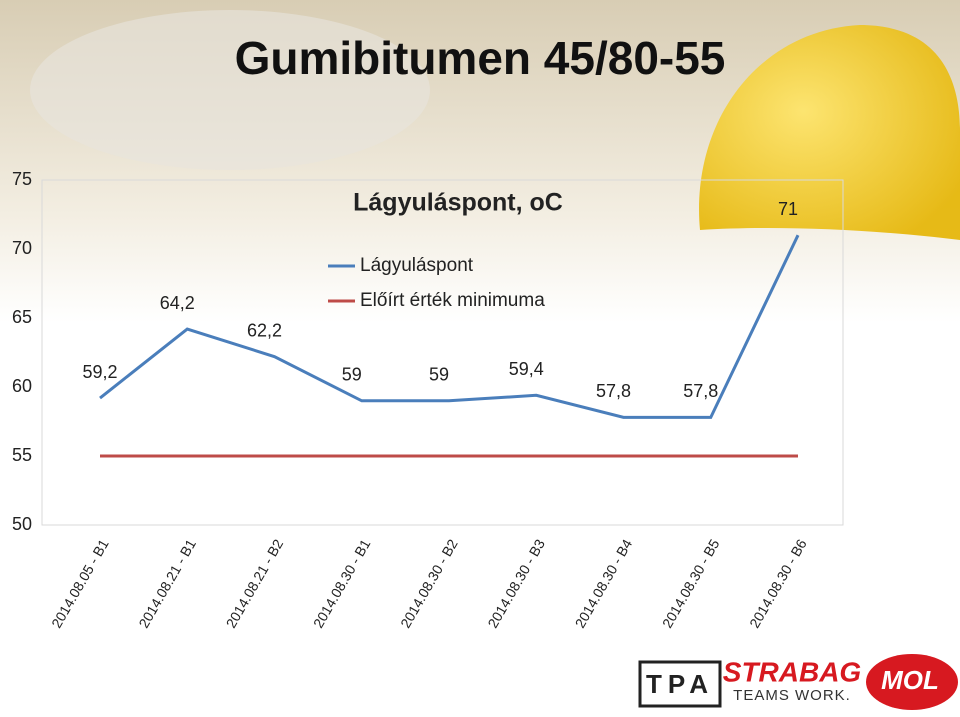  What do you see at coordinates (452, 300) in the screenshot?
I see `legend-label: Előírt érték minimuma` at bounding box center [452, 300].